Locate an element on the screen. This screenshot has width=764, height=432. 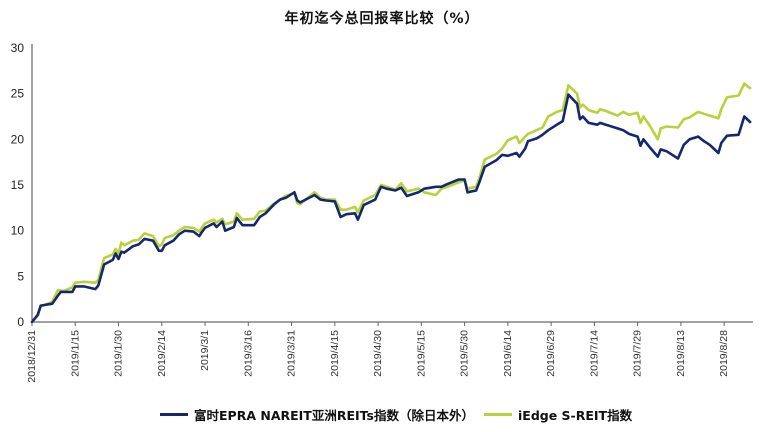
x-tick-label: 2019/6/29 is located at coordinates (551, 353).